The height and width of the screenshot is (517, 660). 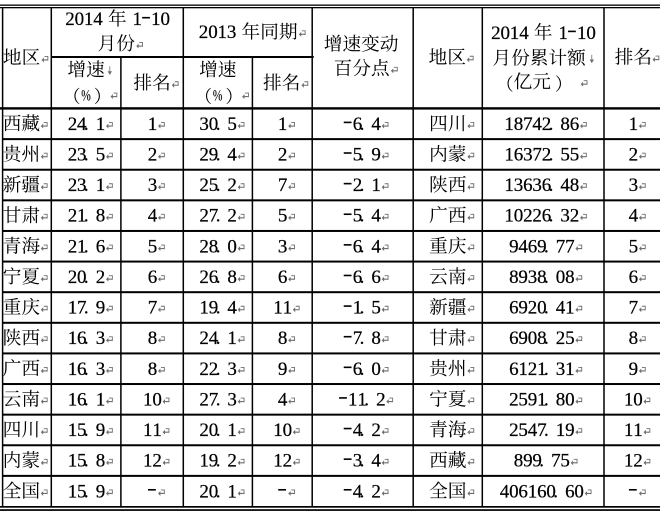 I want to click on svg-text: 6920.41, so click(x=541, y=308).